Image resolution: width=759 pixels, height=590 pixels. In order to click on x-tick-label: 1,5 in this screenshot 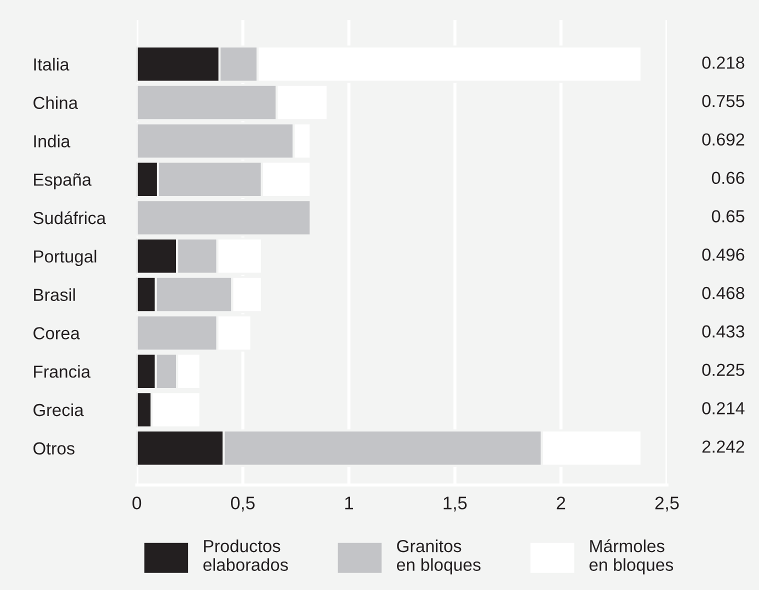, I will do `click(455, 504)`.